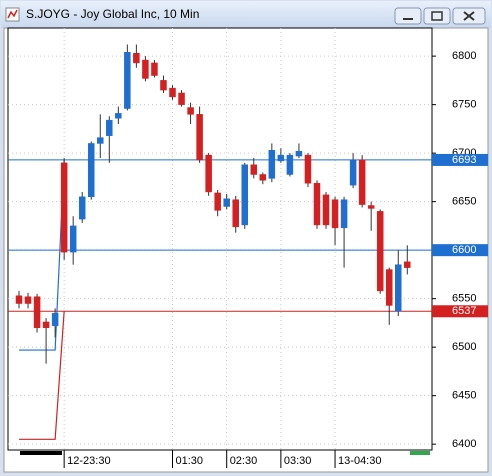 This screenshot has height=476, width=492. I want to click on y-tick-label: 6550, so click(464, 299).